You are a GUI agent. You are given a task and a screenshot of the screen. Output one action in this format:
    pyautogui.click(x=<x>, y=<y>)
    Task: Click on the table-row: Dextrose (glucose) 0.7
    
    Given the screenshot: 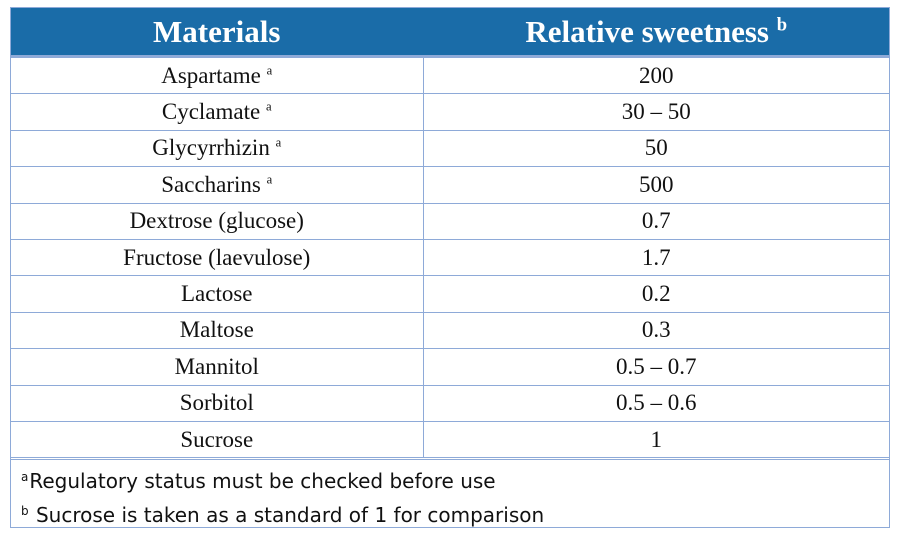 What is the action you would take?
    pyautogui.click(x=450, y=221)
    